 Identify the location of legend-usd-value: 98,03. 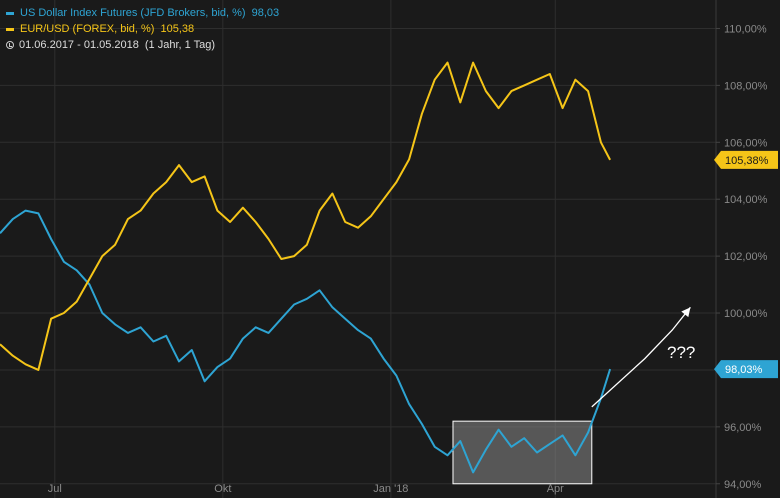
(265, 13).